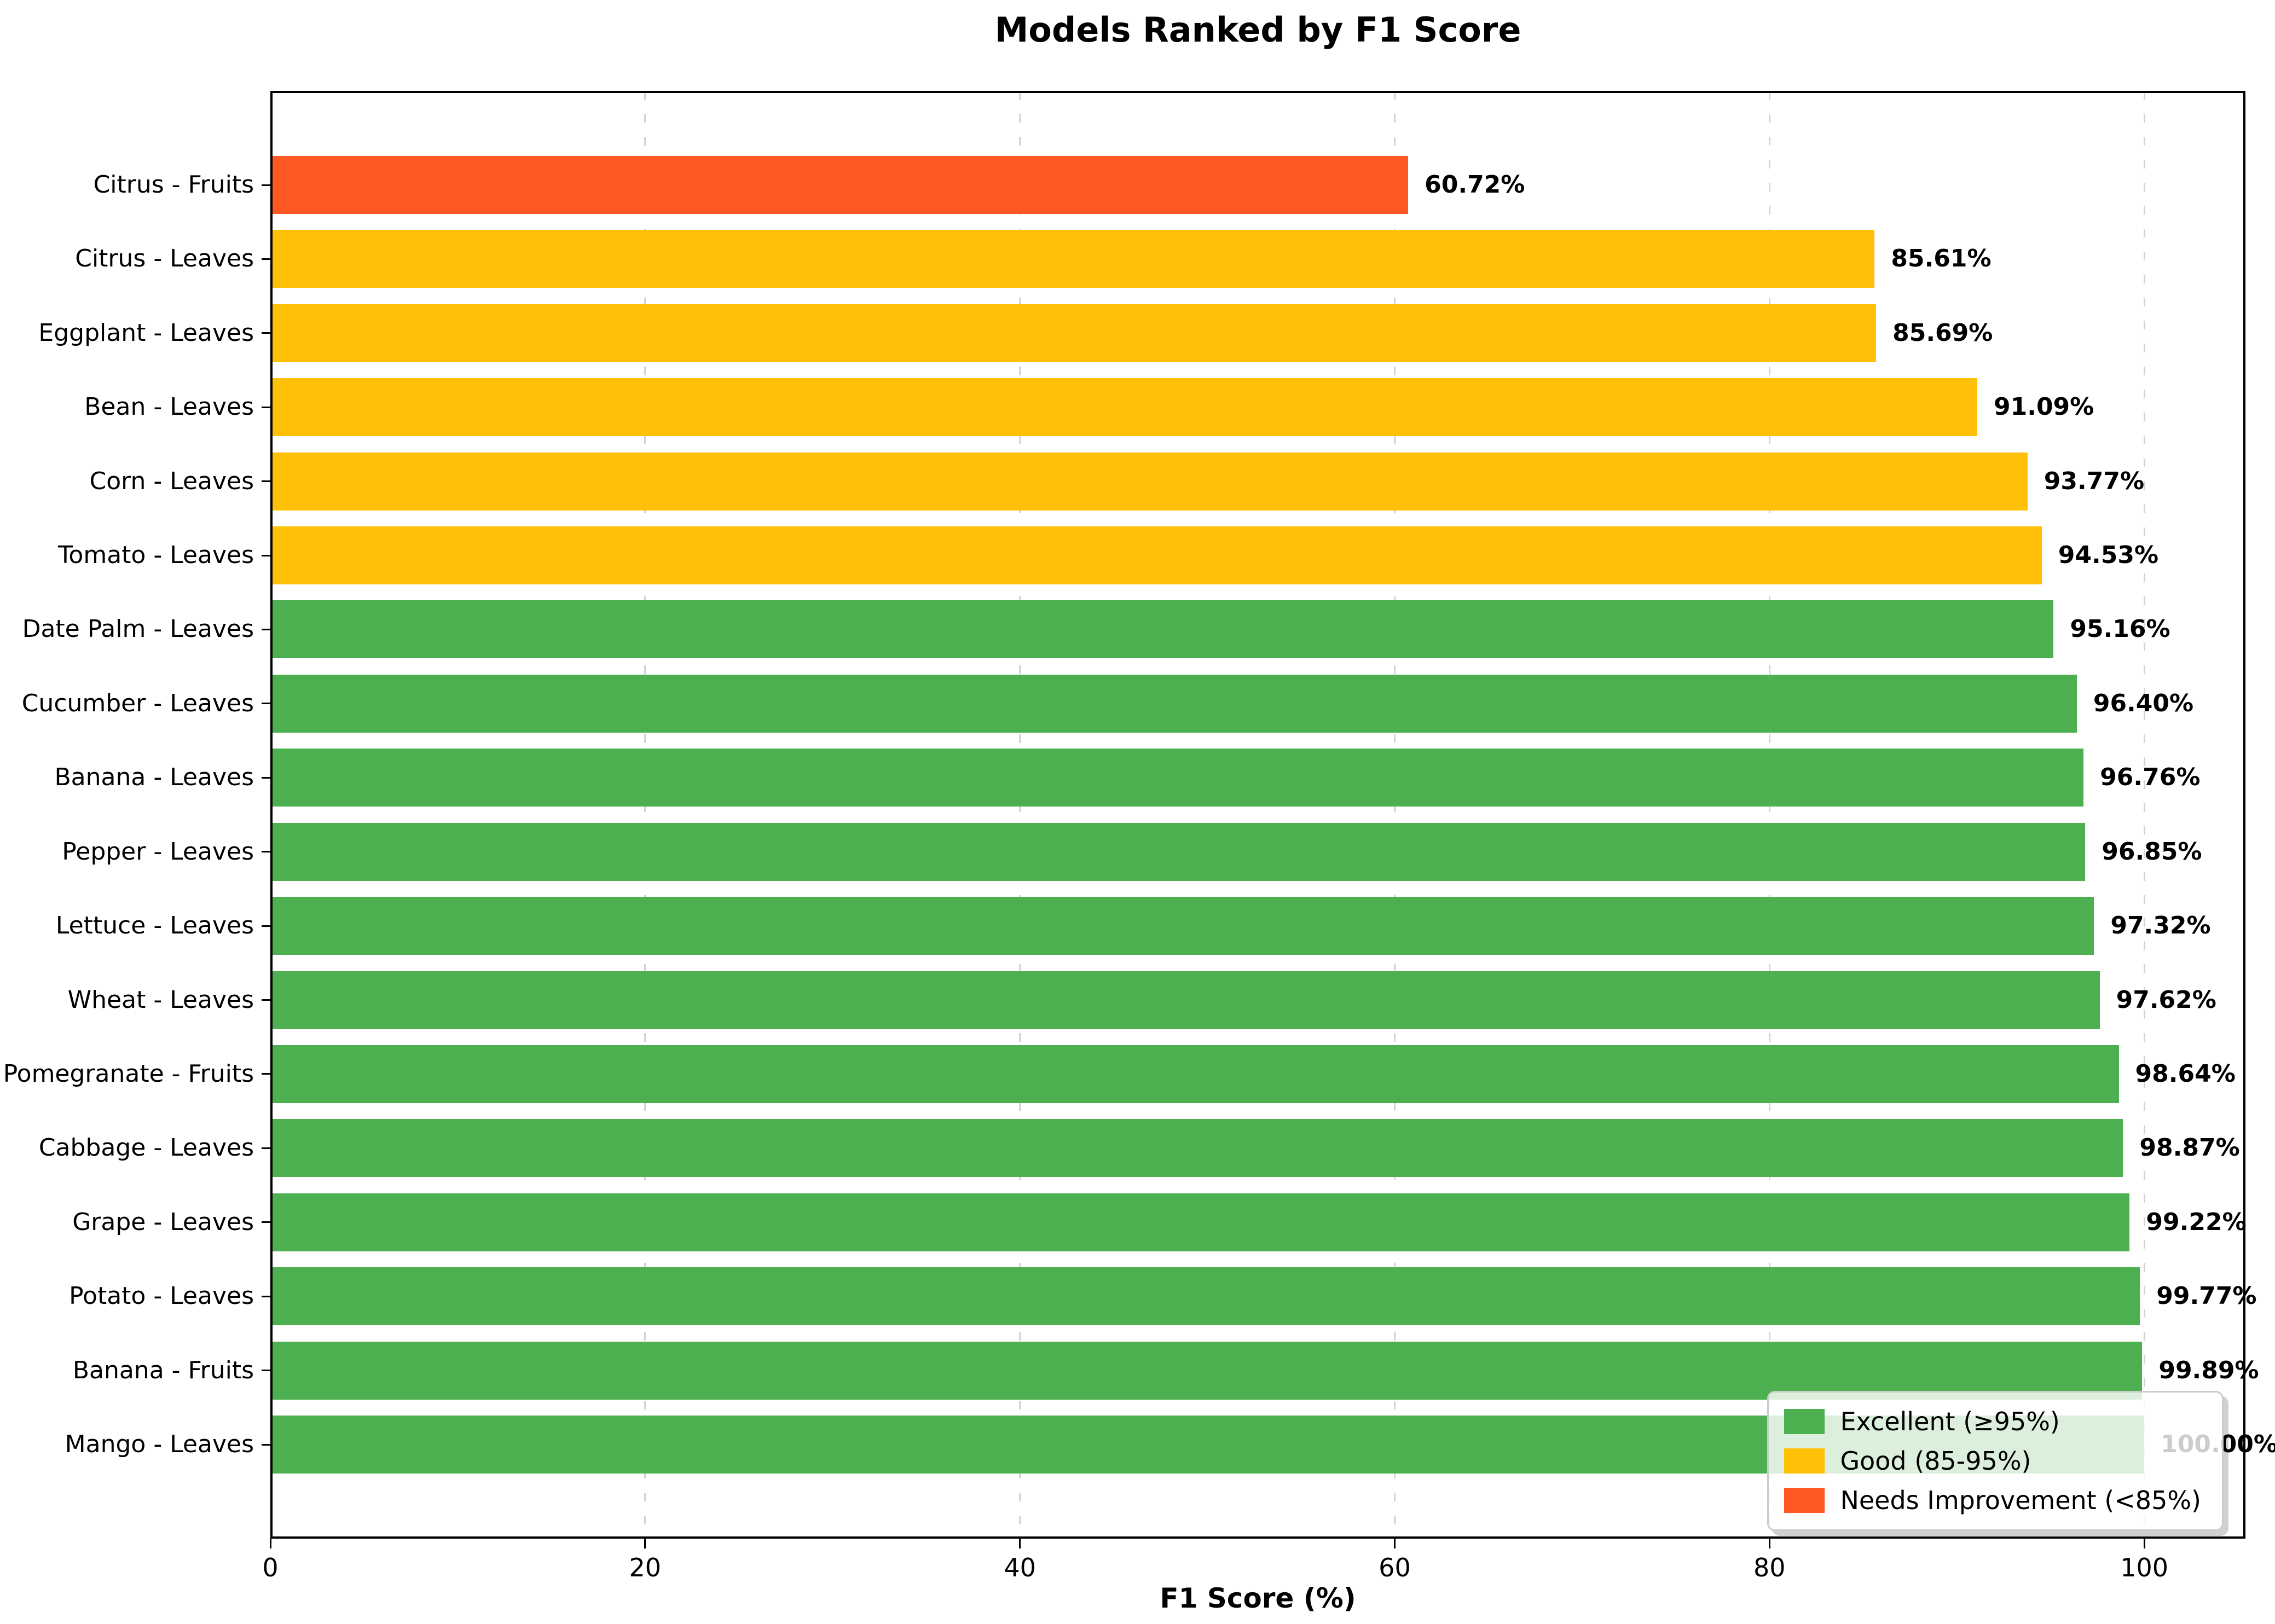  What do you see at coordinates (164, 259) in the screenshot?
I see `y-axis-label: Citrus - Leaves` at bounding box center [164, 259].